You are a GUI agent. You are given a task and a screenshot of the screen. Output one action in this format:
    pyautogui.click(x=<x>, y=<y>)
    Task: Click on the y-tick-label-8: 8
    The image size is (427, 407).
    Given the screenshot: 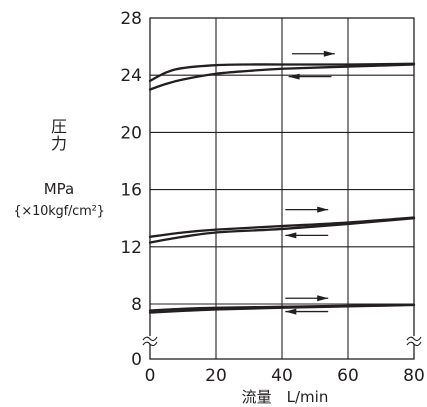 What is the action you would take?
    pyautogui.click(x=136, y=305)
    